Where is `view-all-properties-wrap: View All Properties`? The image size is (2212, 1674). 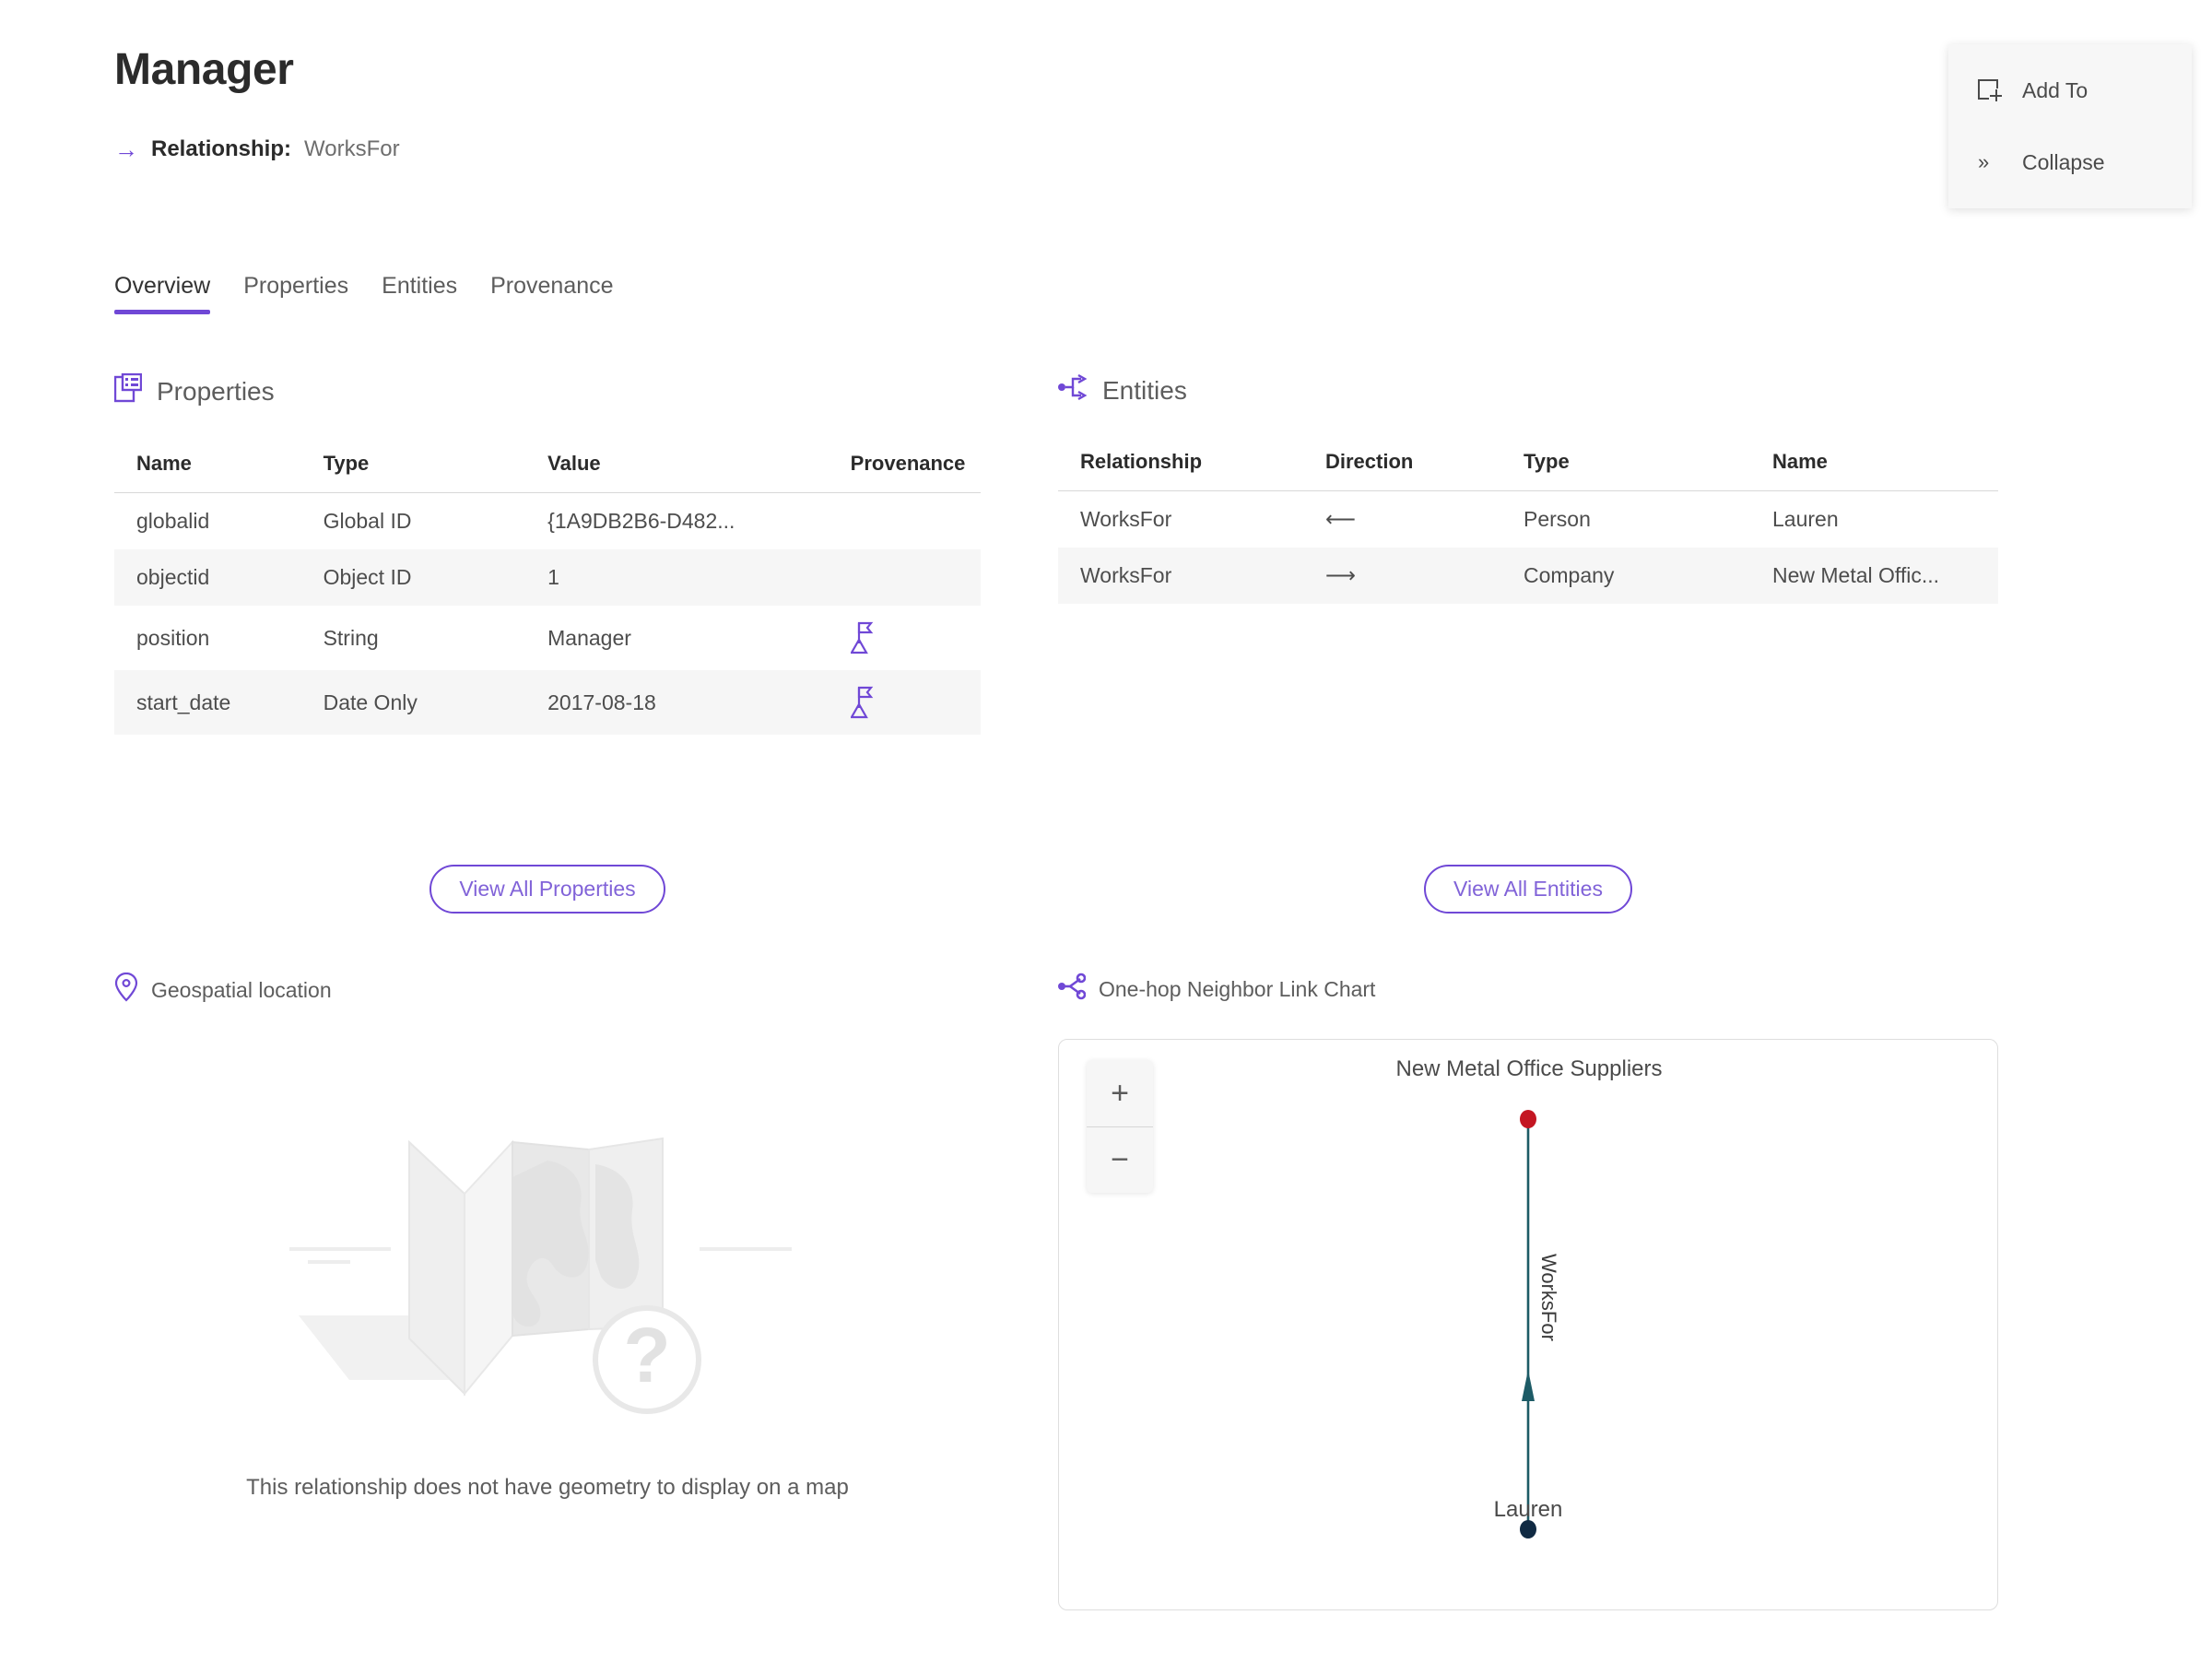 view-all-properties-wrap: View All Properties is located at coordinates (547, 890).